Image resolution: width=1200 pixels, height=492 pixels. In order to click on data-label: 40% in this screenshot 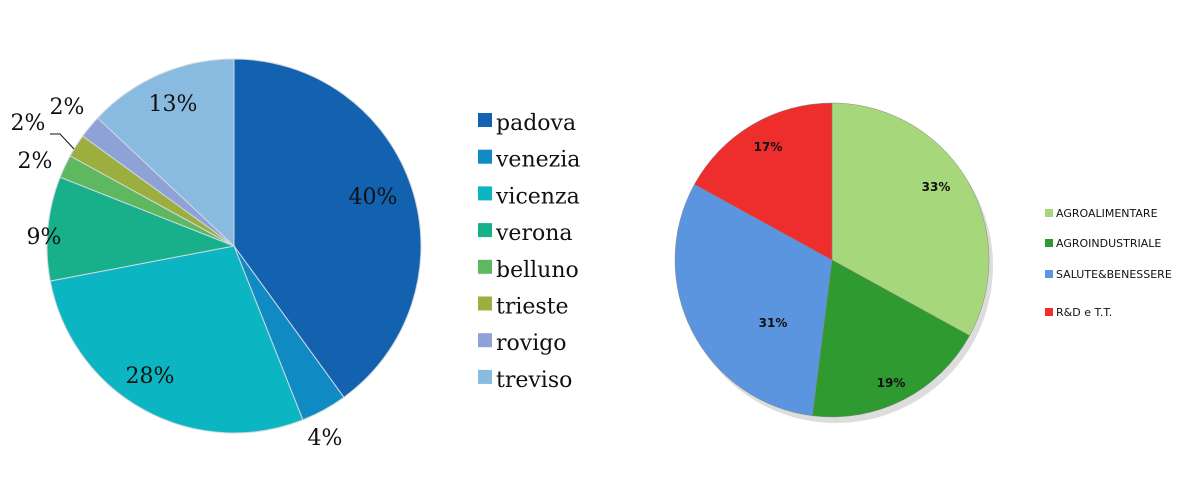, I will do `click(373, 197)`.